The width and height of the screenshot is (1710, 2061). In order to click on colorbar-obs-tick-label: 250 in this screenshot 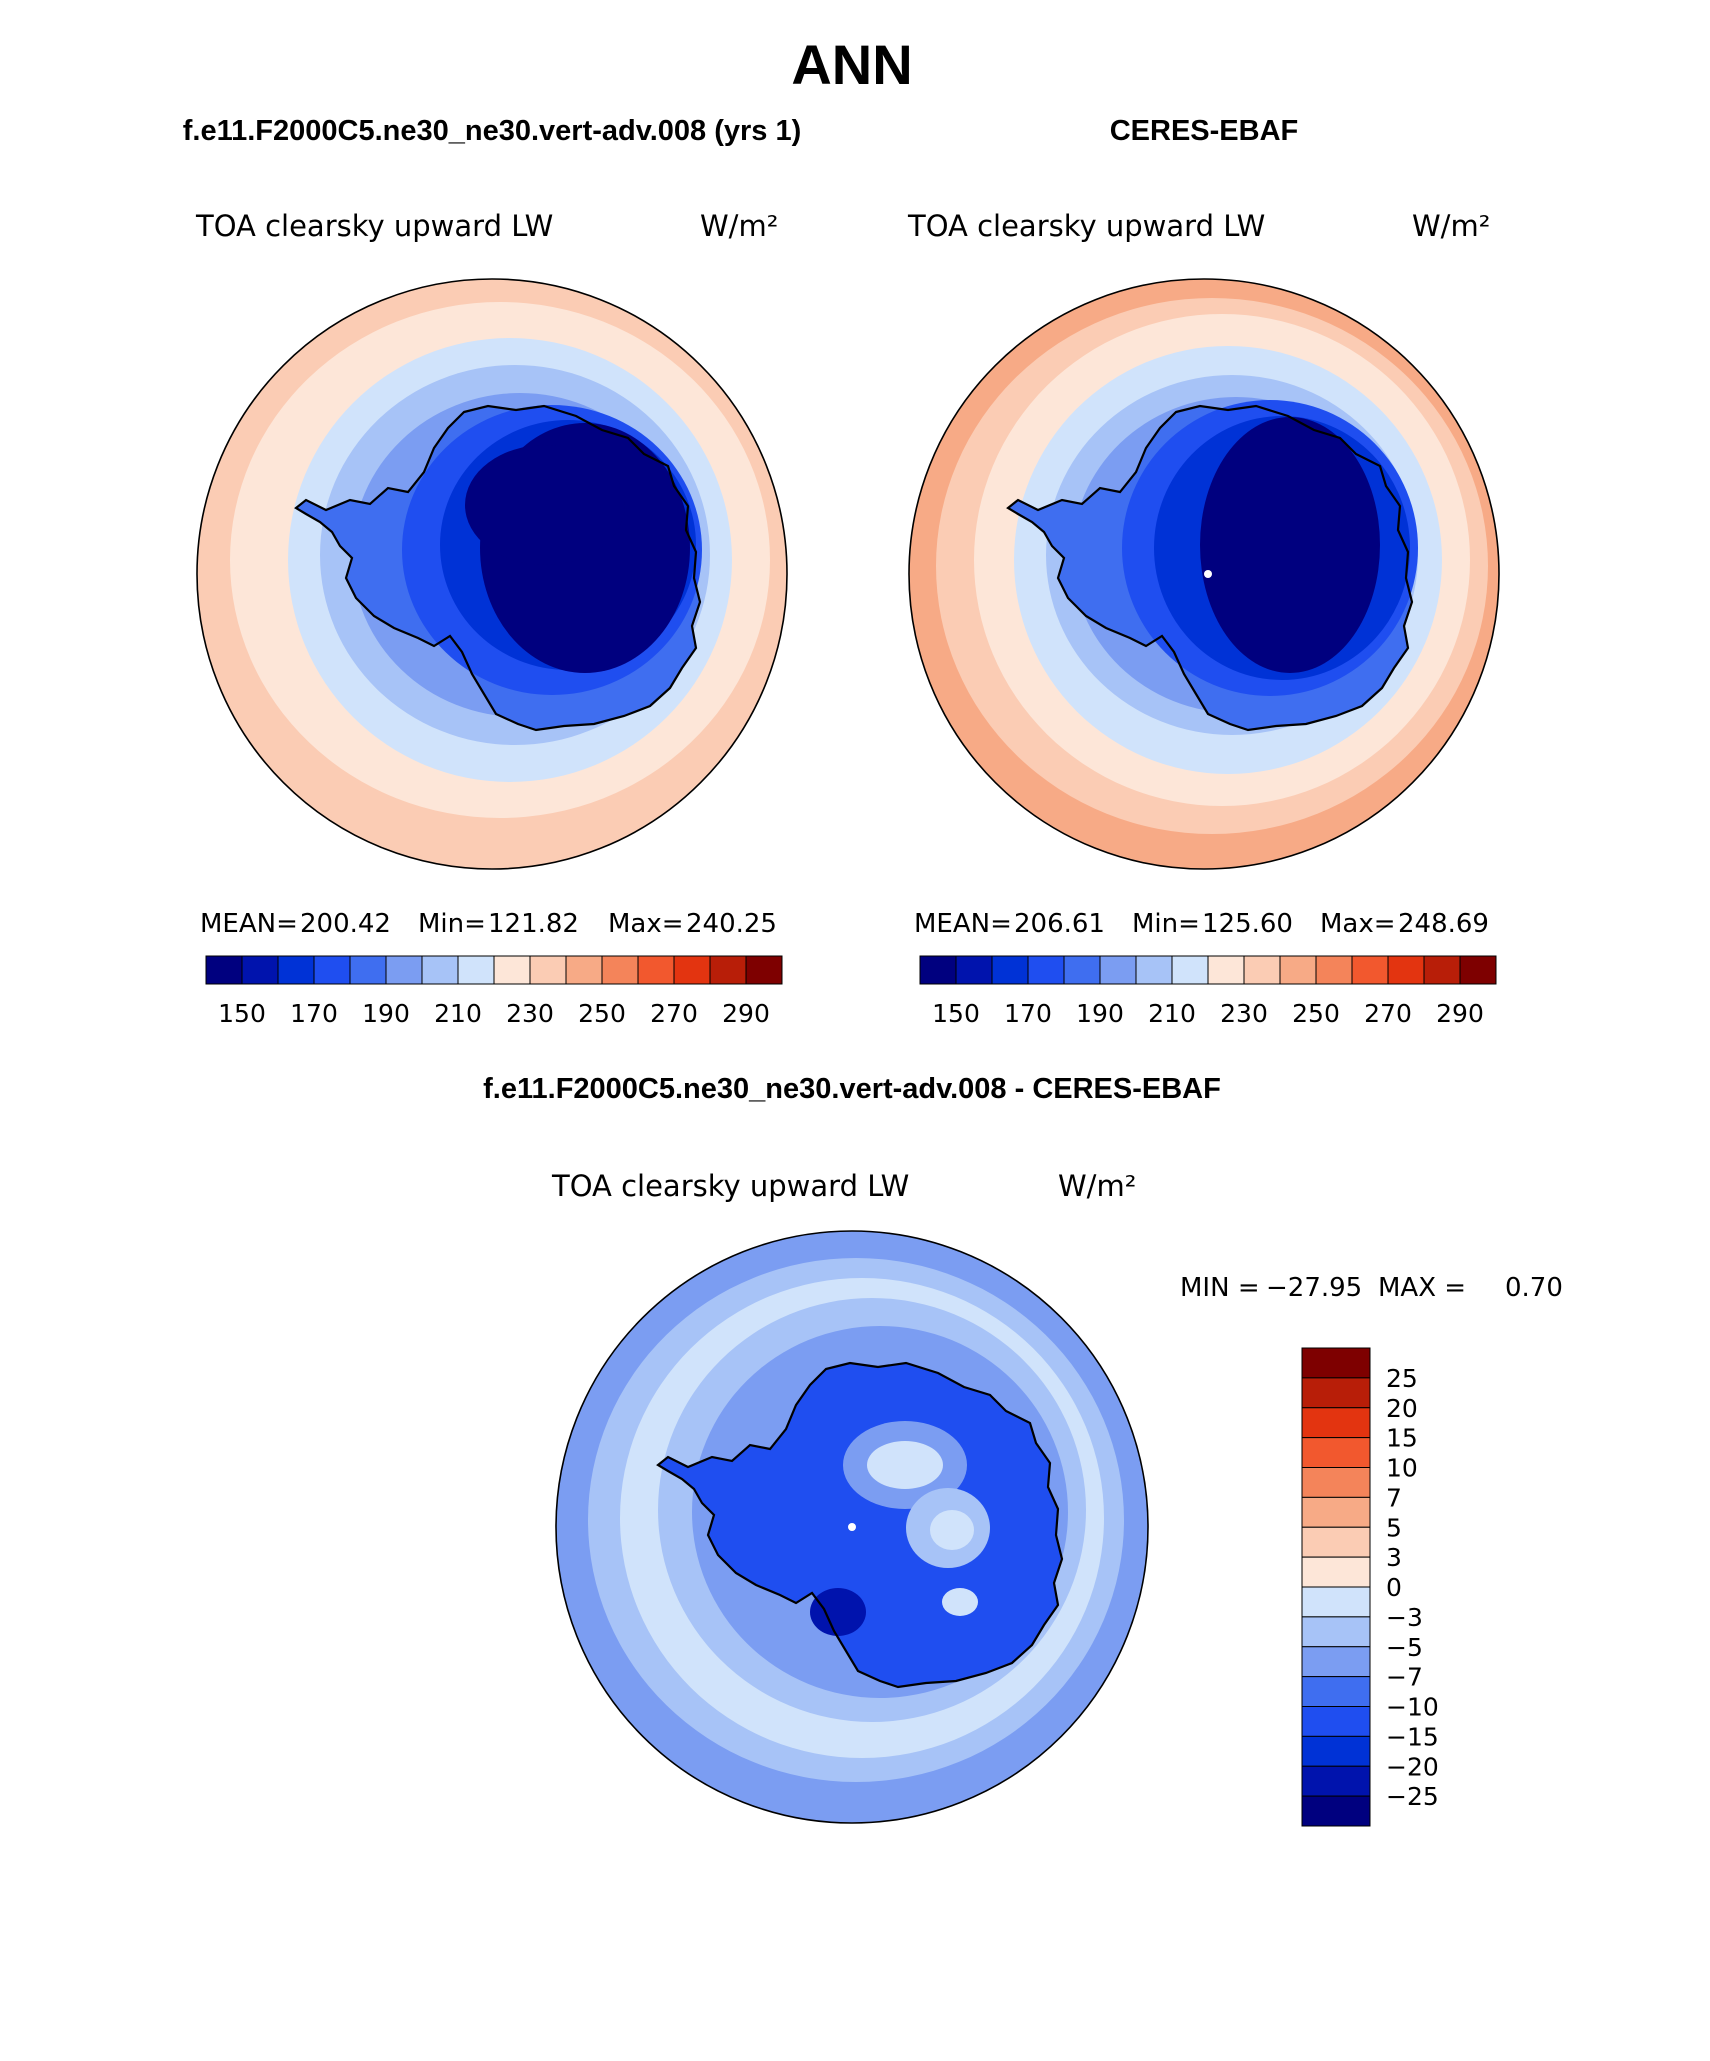, I will do `click(1316, 1013)`.